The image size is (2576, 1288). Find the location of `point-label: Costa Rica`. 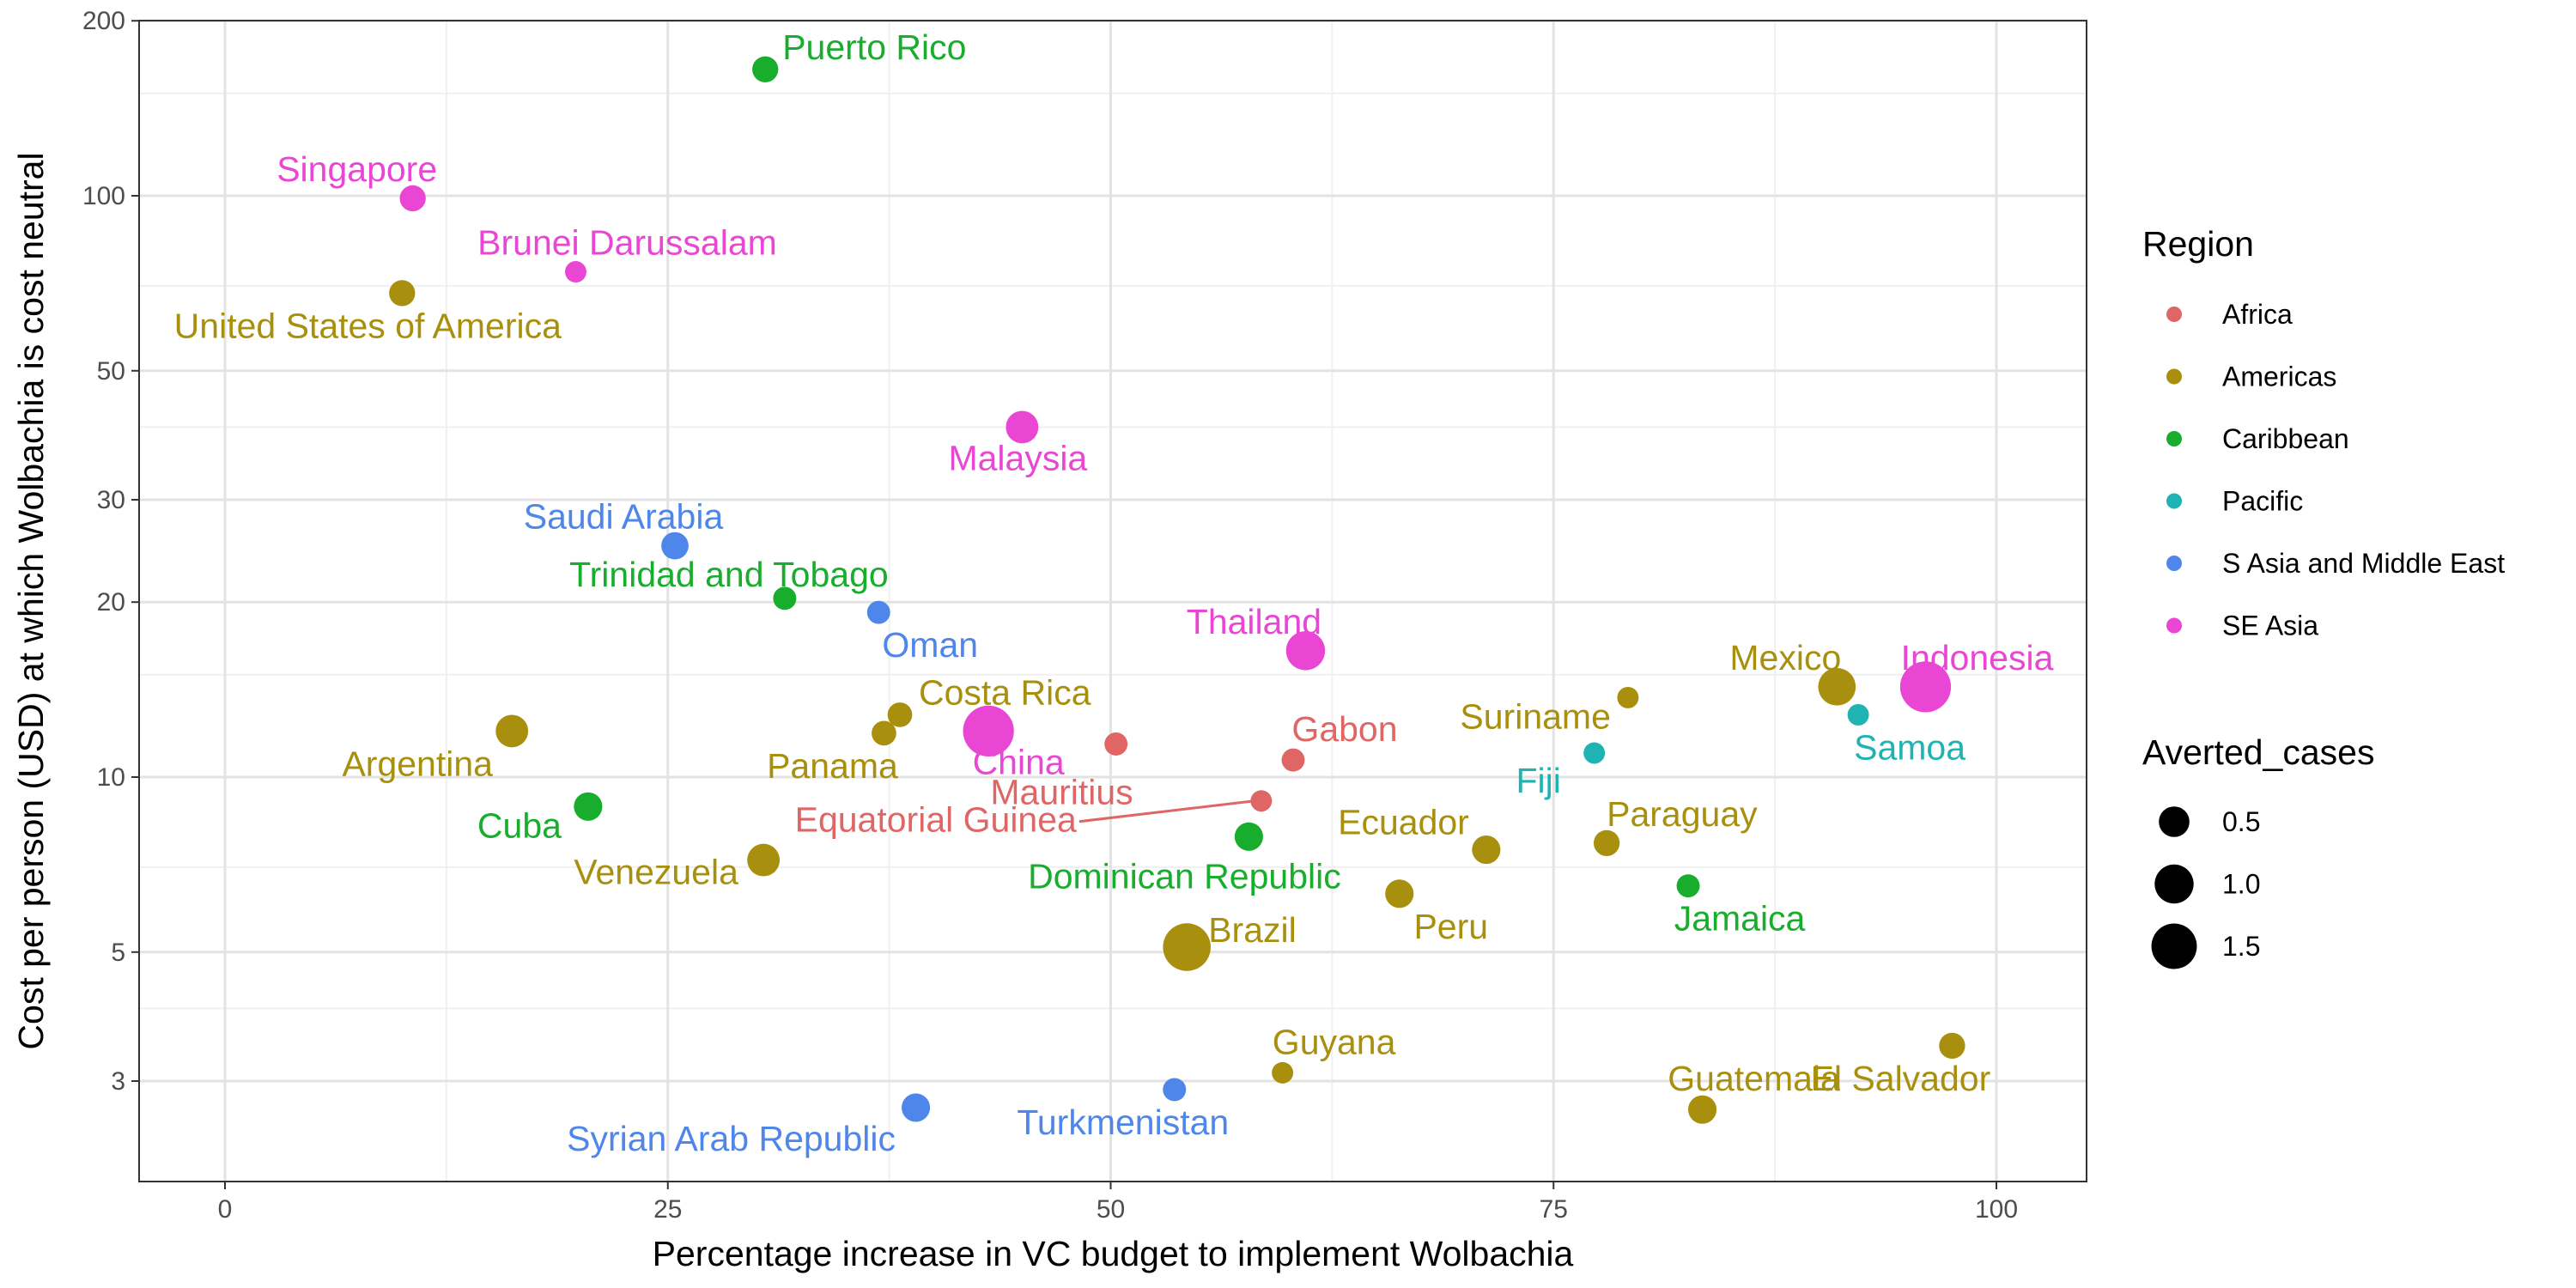

point-label: Costa Rica is located at coordinates (1005, 692).